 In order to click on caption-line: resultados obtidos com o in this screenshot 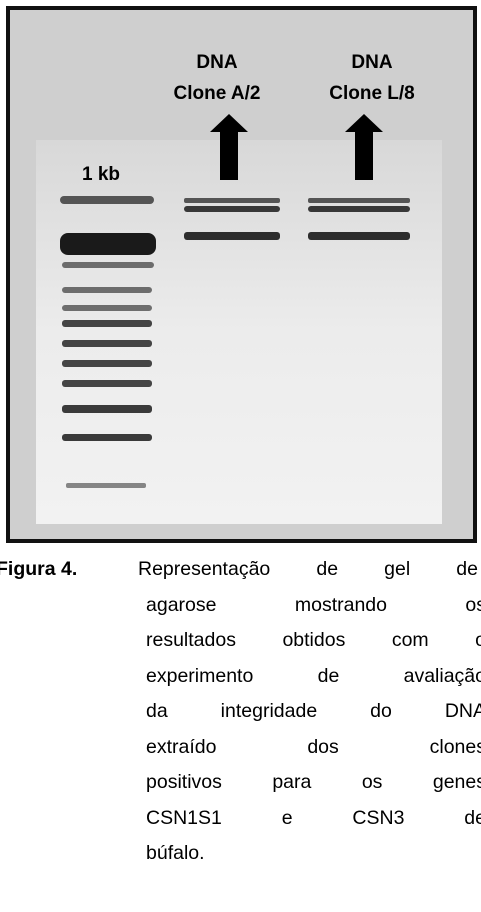, I will do `click(313, 640)`.